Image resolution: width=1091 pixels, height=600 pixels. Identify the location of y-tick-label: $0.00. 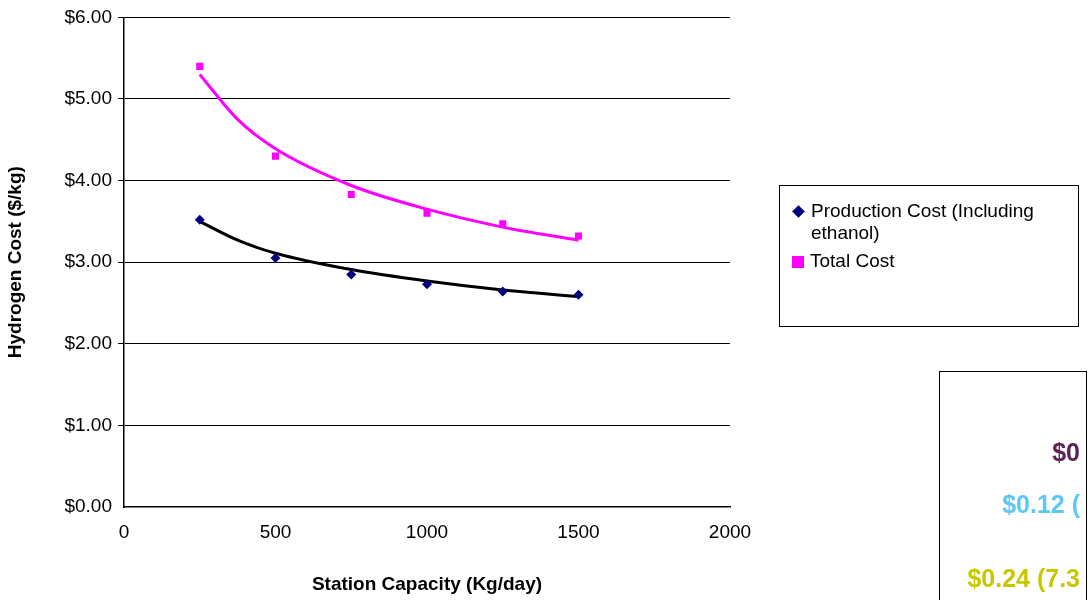
(88, 506).